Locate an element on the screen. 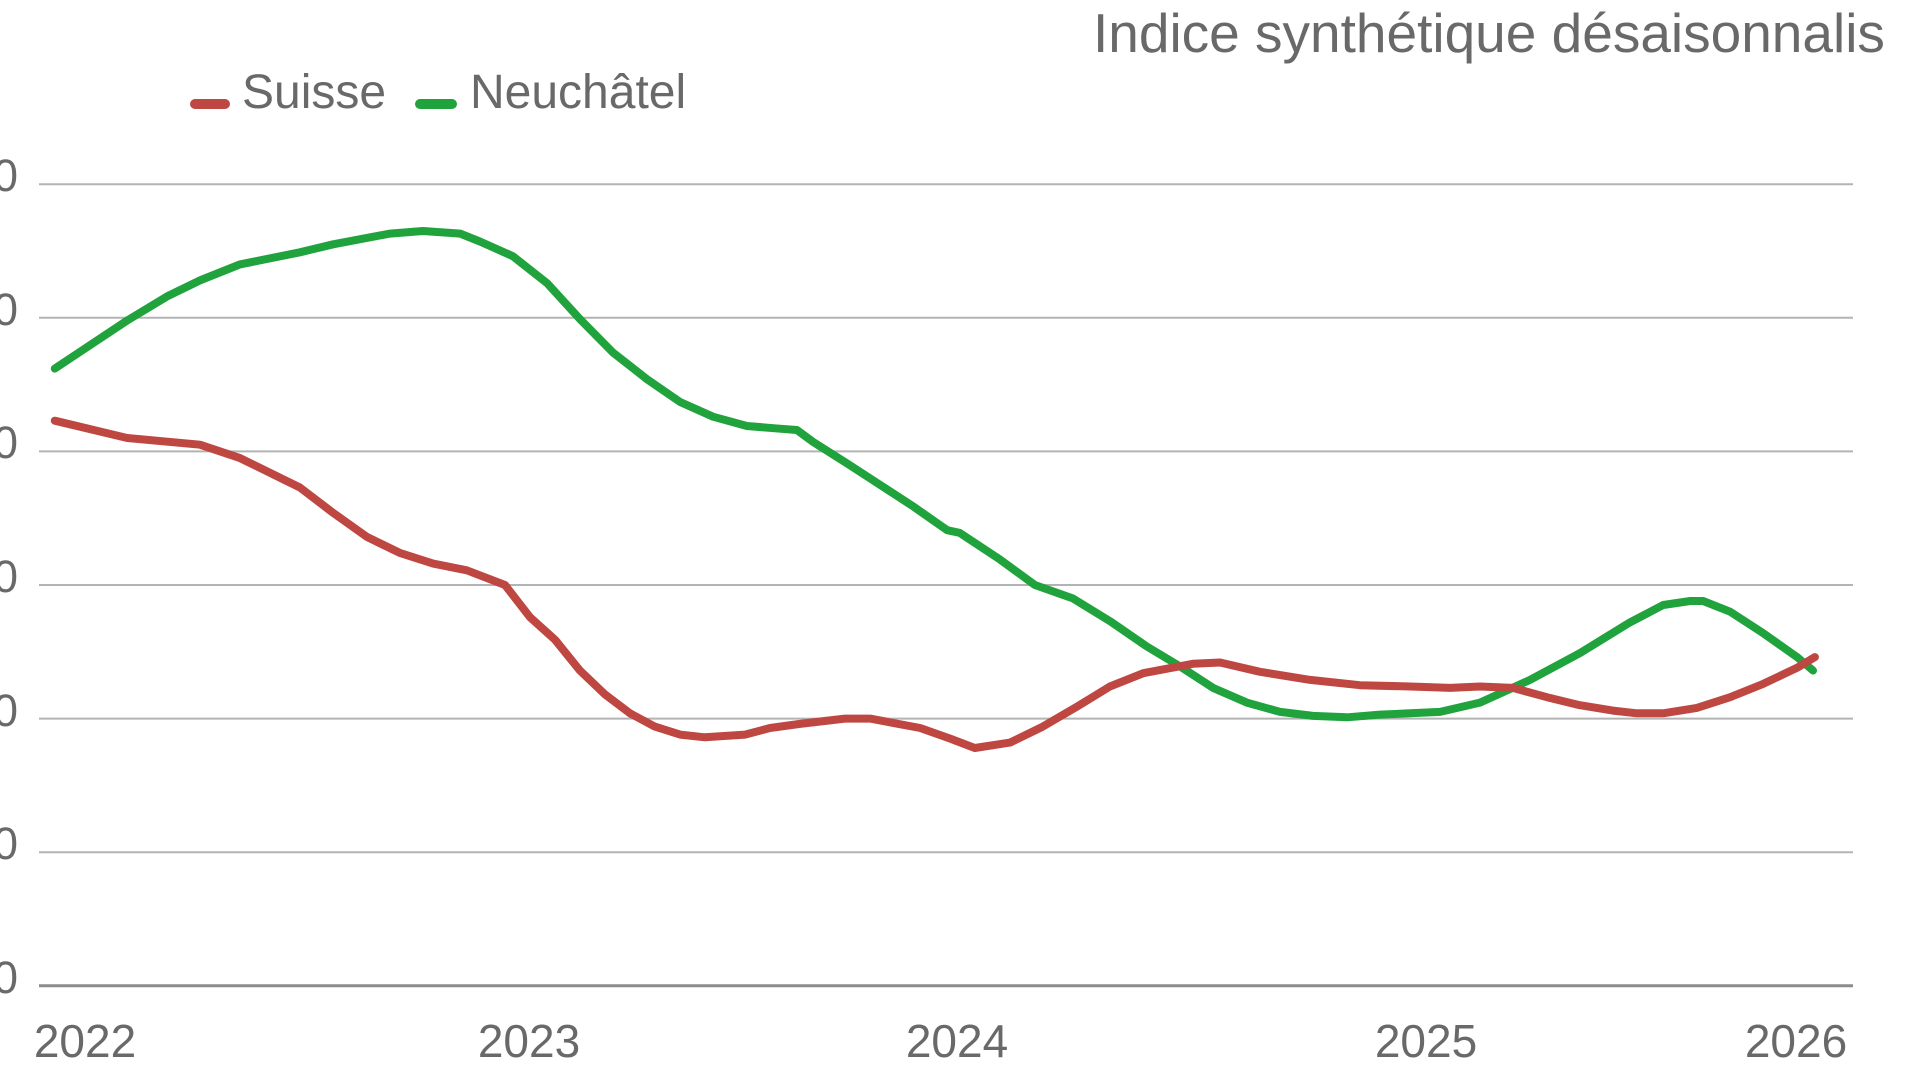 The width and height of the screenshot is (1920, 1080). legend-swatch-neuchatel is located at coordinates (436, 104).